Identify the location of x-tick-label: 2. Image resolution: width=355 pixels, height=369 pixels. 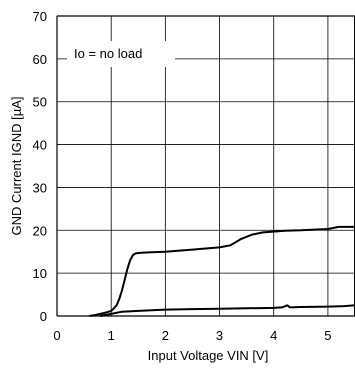
(165, 335).